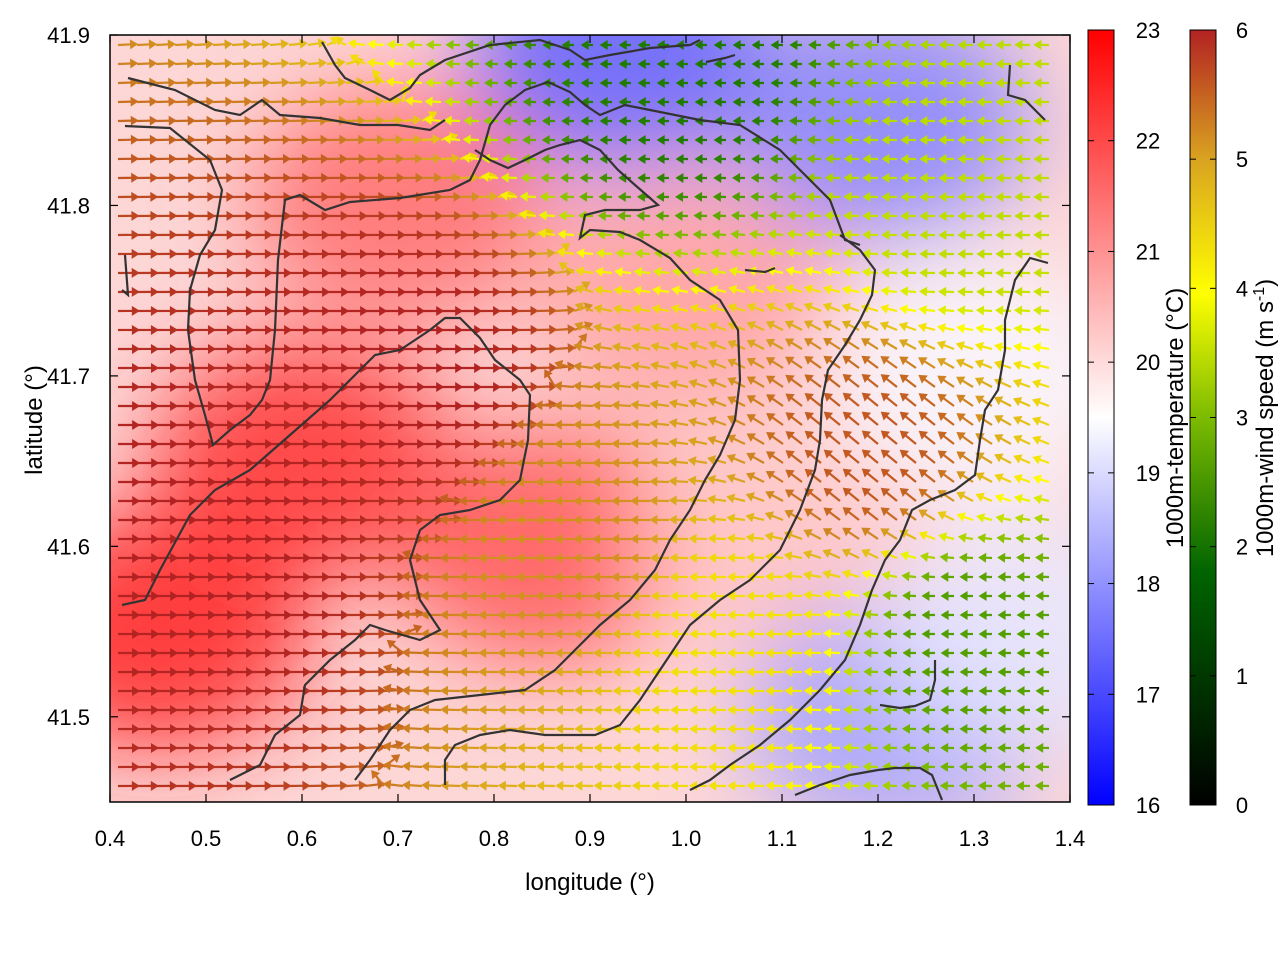 The height and width of the screenshot is (965, 1280). Describe the element at coordinates (590, 838) in the screenshot. I see `x-tick-label: 0.9` at that location.